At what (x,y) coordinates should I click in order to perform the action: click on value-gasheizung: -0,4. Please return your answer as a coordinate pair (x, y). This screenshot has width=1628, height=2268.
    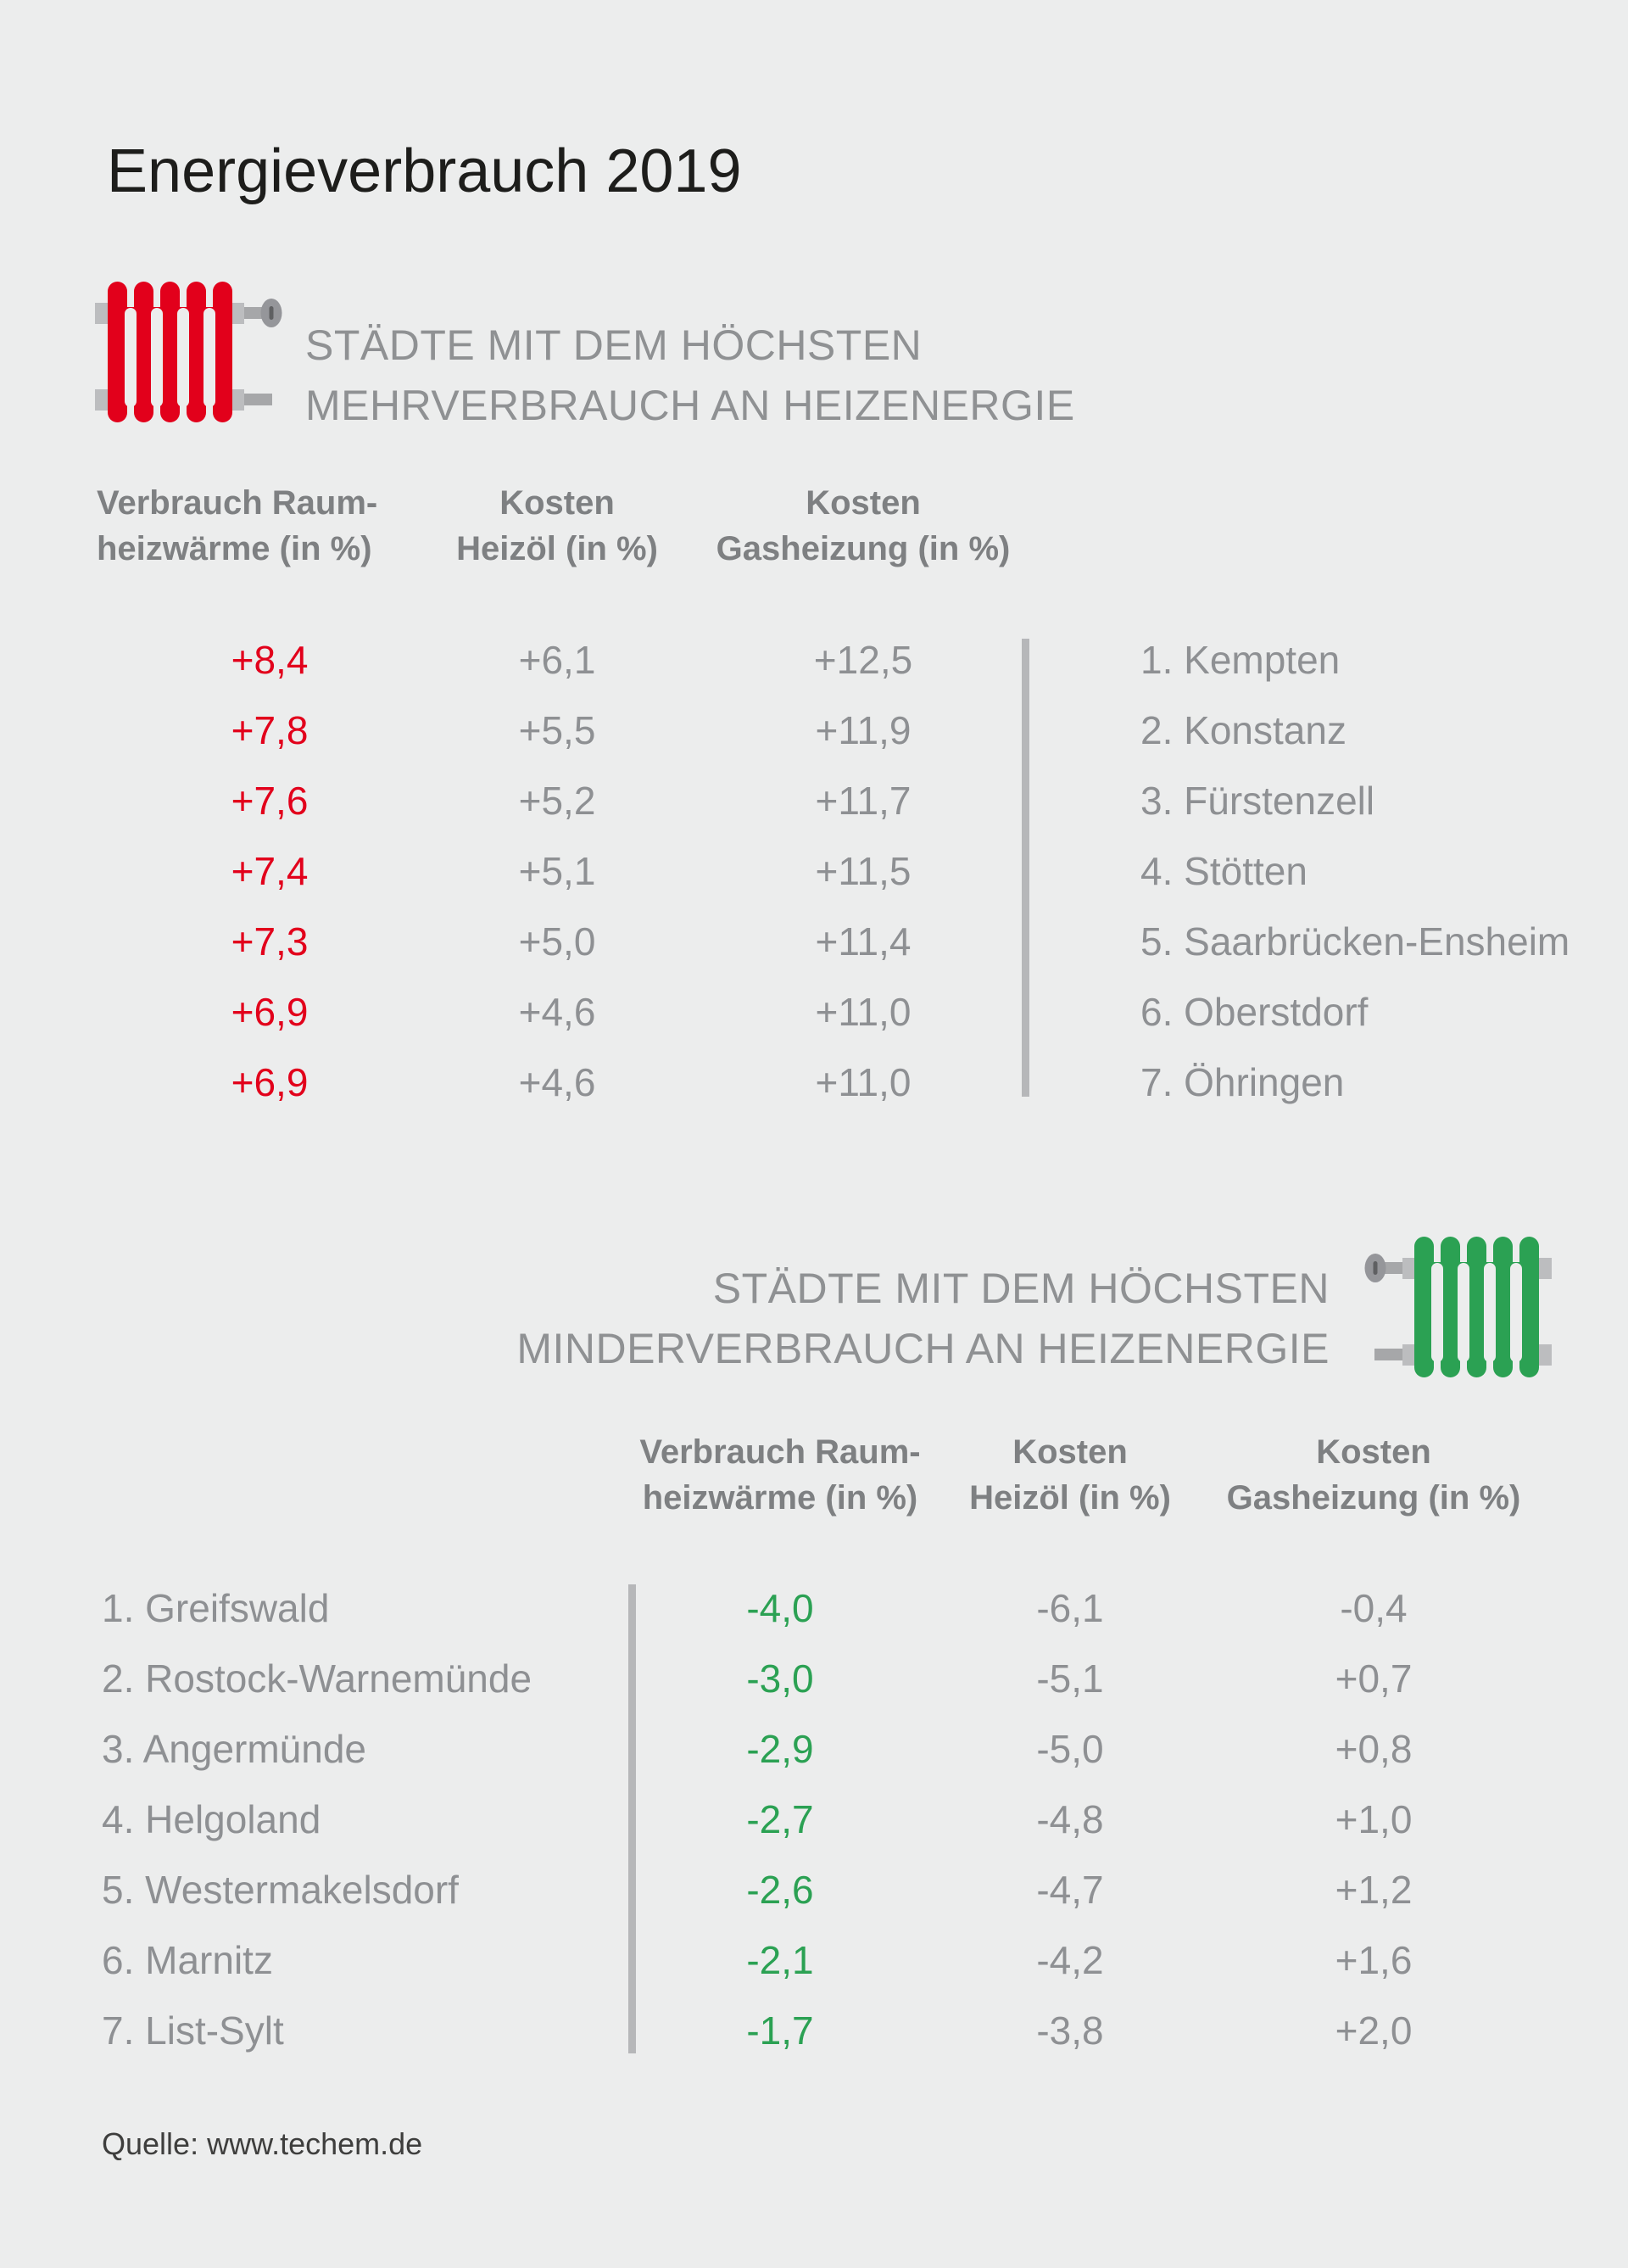
    Looking at the image, I should click on (1374, 1608).